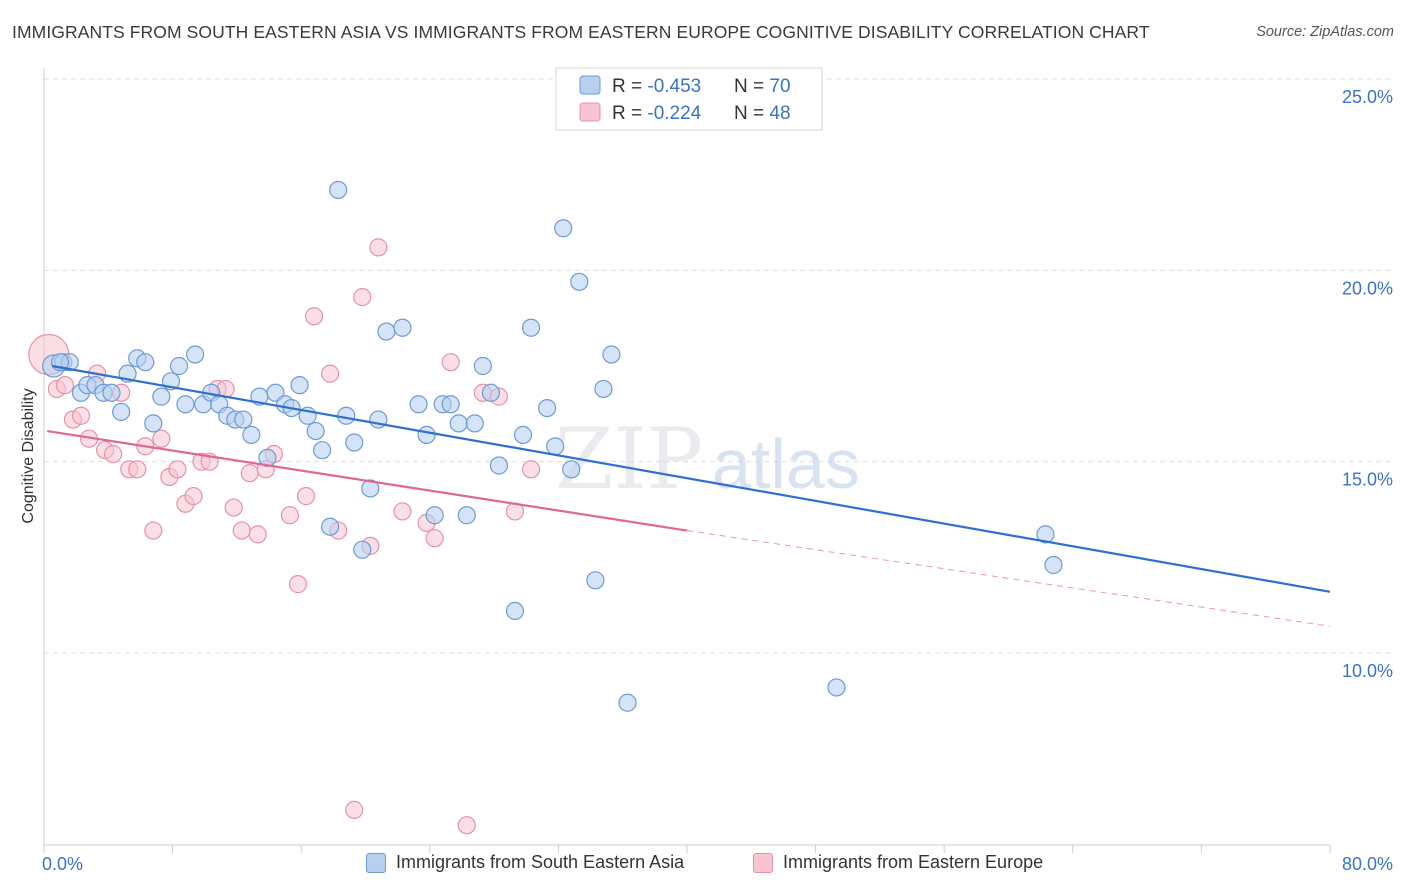  What do you see at coordinates (779, 86) in the screenshot?
I see `stats-n-value-1: 70` at bounding box center [779, 86].